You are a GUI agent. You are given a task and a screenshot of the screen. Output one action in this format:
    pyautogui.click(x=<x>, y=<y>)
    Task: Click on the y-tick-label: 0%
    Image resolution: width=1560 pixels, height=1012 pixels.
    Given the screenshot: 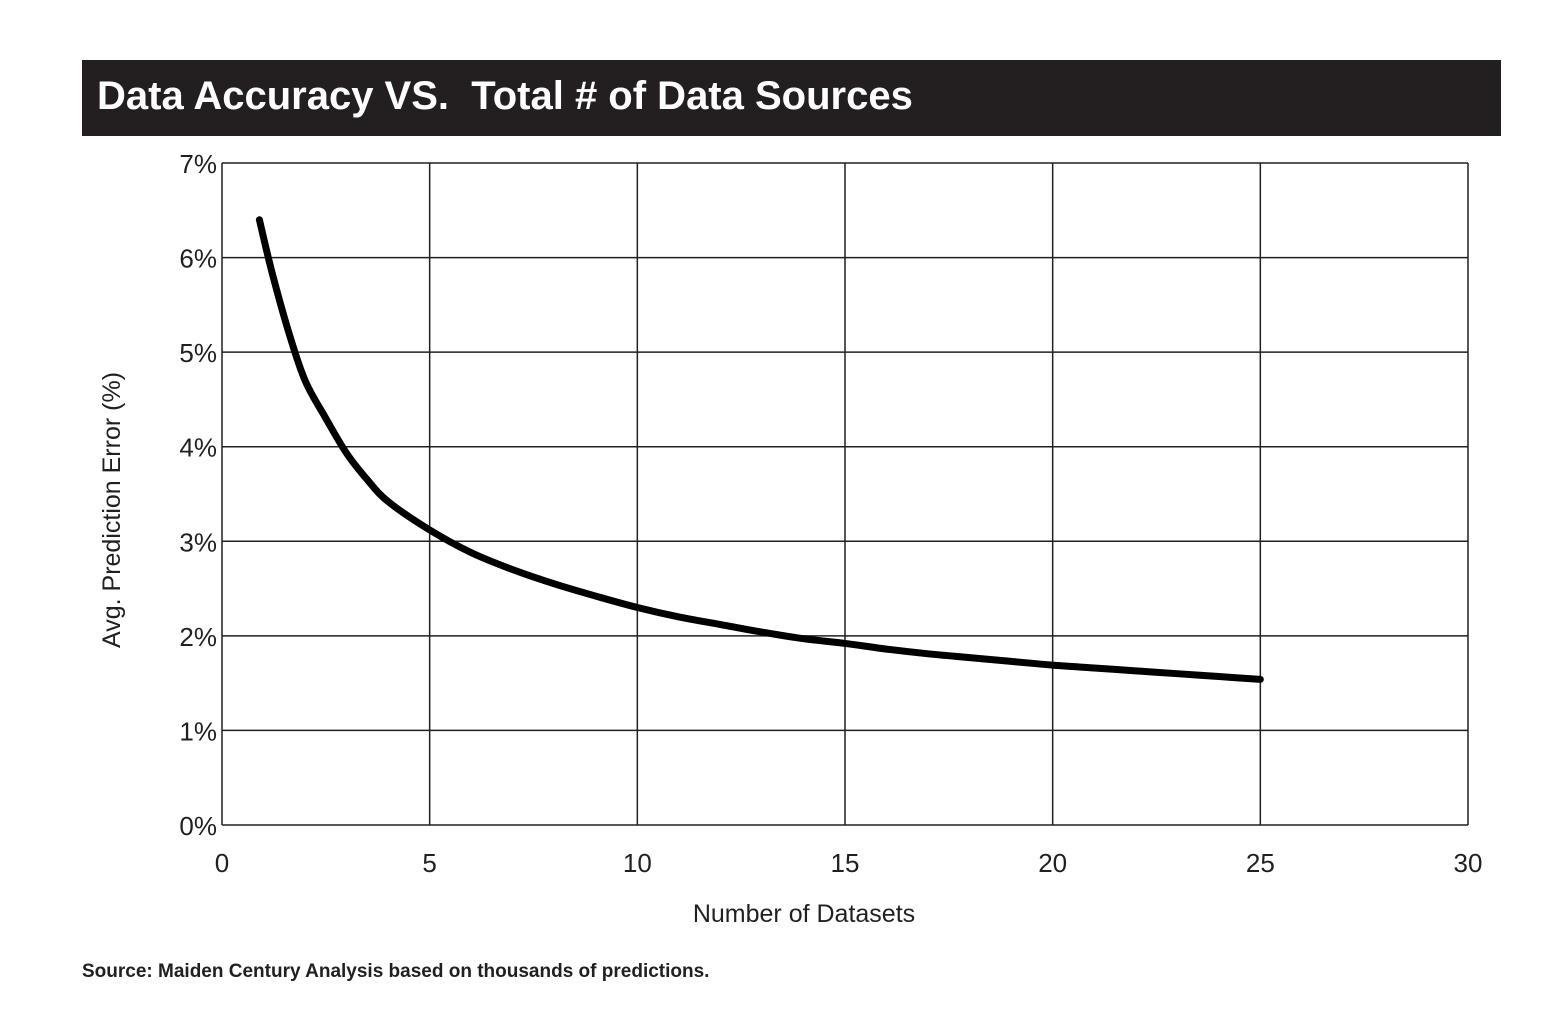 What is the action you would take?
    pyautogui.click(x=198, y=826)
    